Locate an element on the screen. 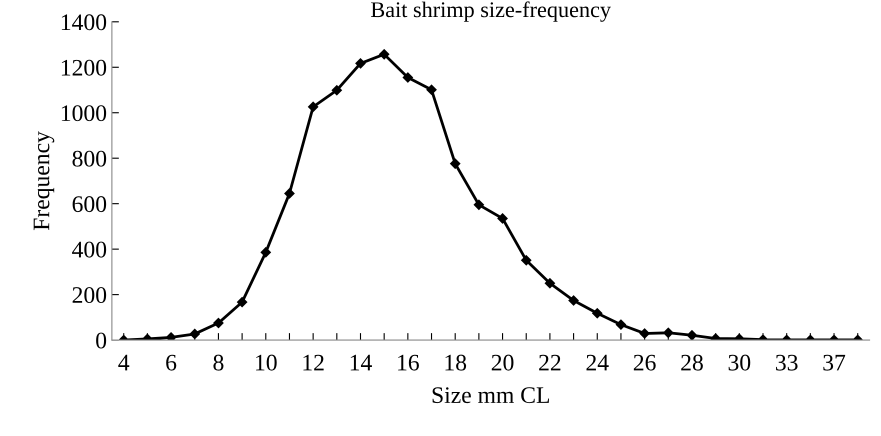 This screenshot has width=881, height=436. x-tick-label: 20 is located at coordinates (503, 362).